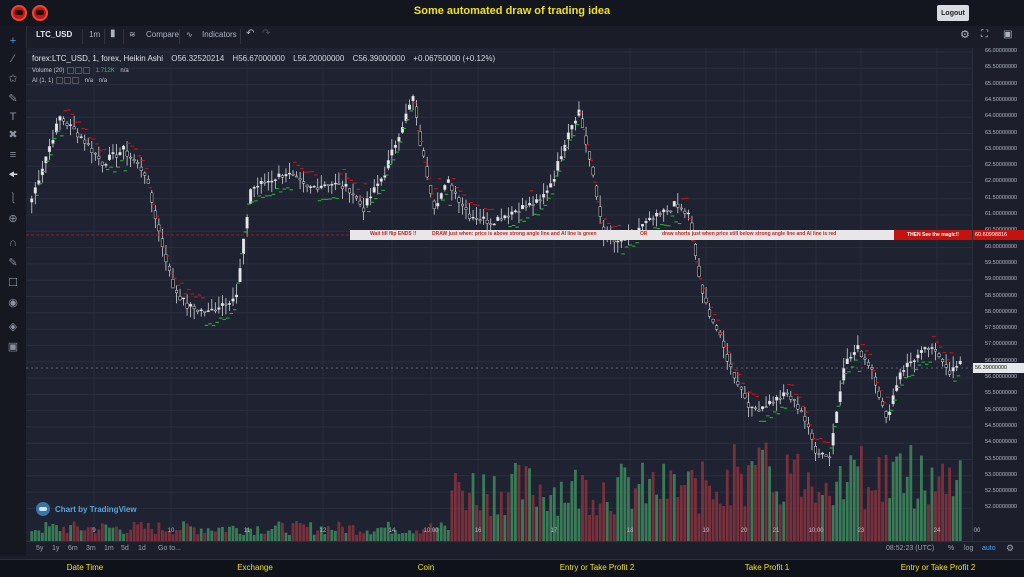 The width and height of the screenshot is (1024, 577). I want to click on series-title: forex:LTC_USD, 1, forex, Heikin Ashi, so click(98, 58).